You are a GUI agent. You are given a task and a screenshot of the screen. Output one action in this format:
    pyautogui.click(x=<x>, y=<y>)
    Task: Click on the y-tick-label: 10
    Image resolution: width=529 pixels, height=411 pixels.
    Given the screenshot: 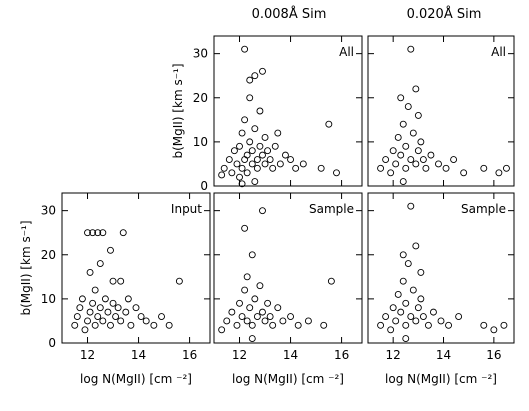 What is the action you would take?
    pyautogui.click(x=48, y=299)
    